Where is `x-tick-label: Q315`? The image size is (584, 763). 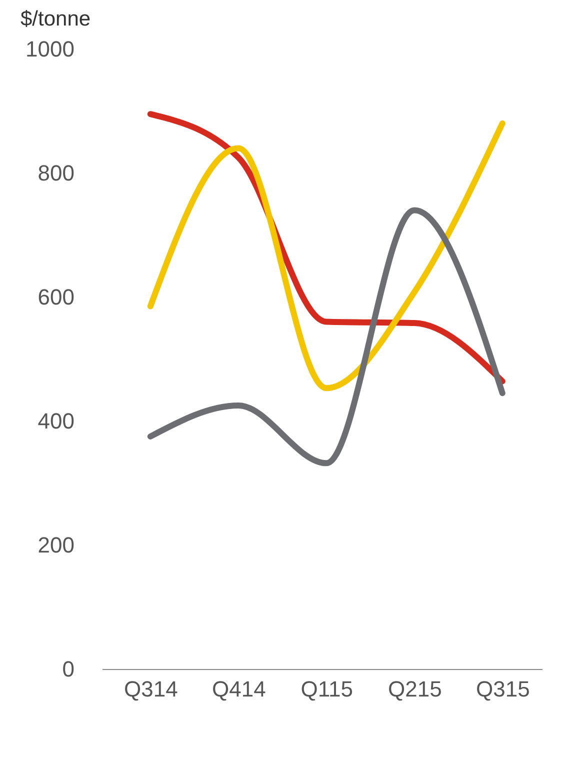
x-tick-label: Q315 is located at coordinates (503, 689).